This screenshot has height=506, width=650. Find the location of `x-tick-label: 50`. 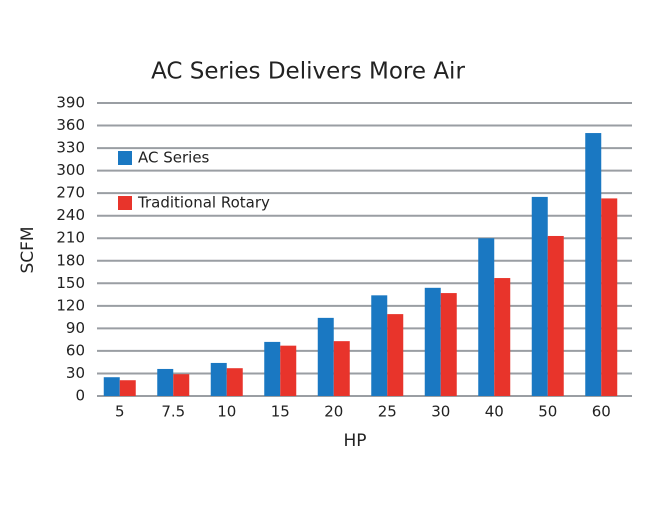

x-tick-label: 50 is located at coordinates (547, 412).